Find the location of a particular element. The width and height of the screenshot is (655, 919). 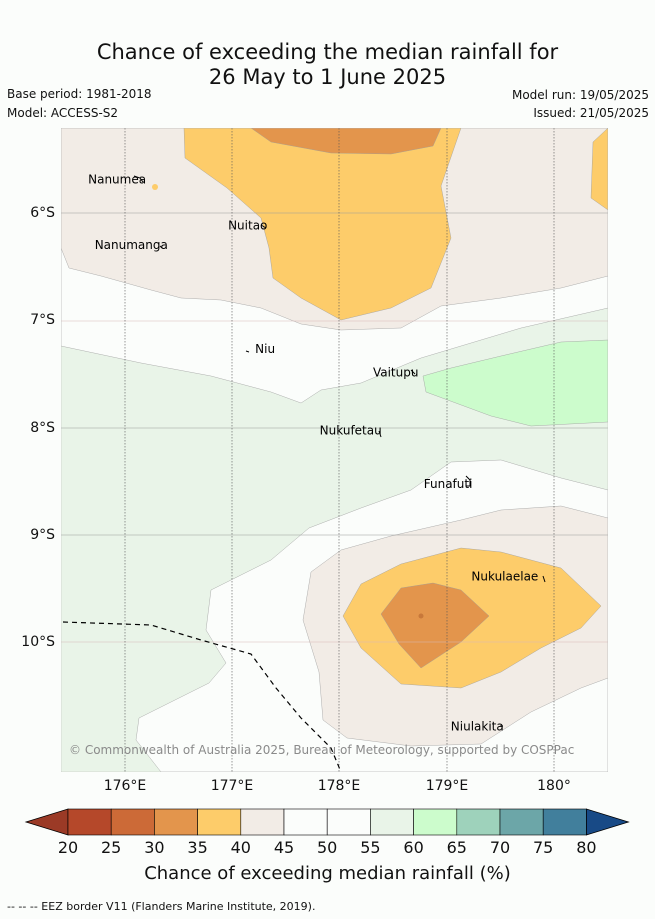

colorbar-label: Chance of exceeding median rainfall (%) is located at coordinates (327, 873).